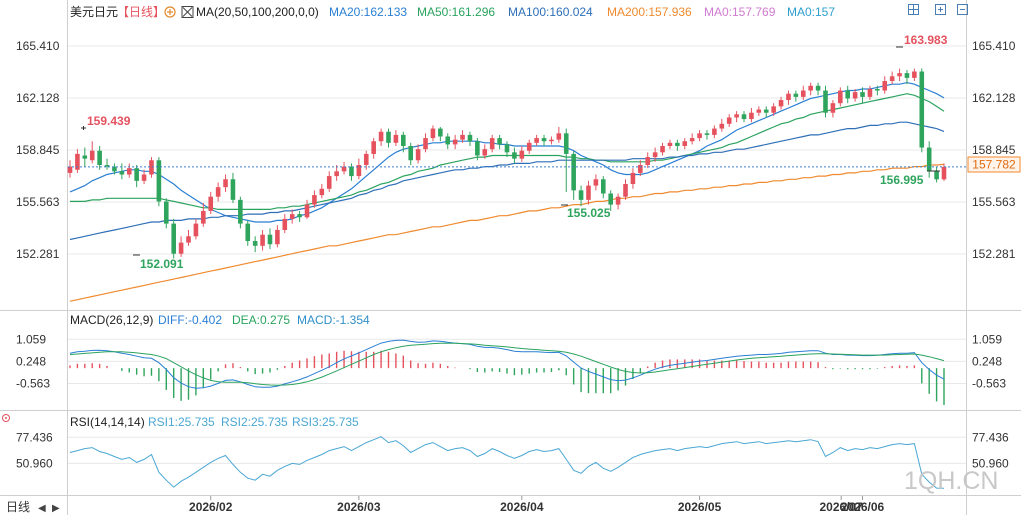  I want to click on time-tick-label: 2026/03, so click(359, 507).